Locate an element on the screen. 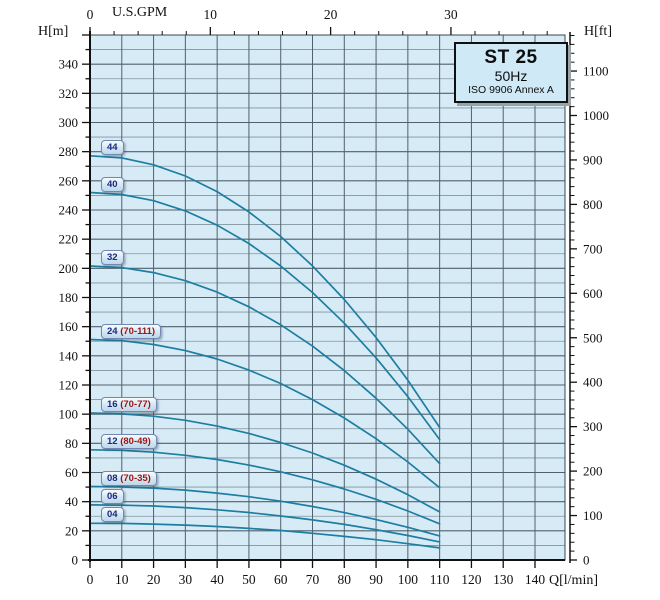 This screenshot has height=600, width=660. bottom-tick-label: 0 is located at coordinates (90, 579).